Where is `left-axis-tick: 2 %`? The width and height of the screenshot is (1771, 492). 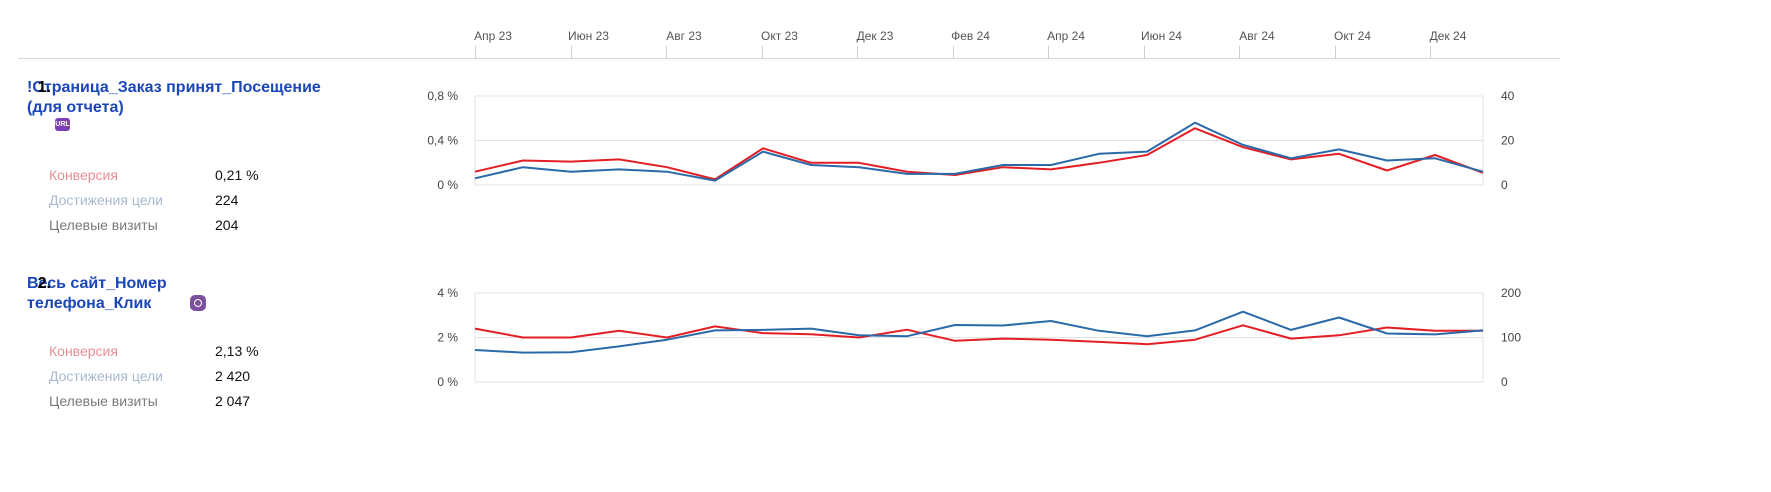
left-axis-tick: 2 % is located at coordinates (447, 338).